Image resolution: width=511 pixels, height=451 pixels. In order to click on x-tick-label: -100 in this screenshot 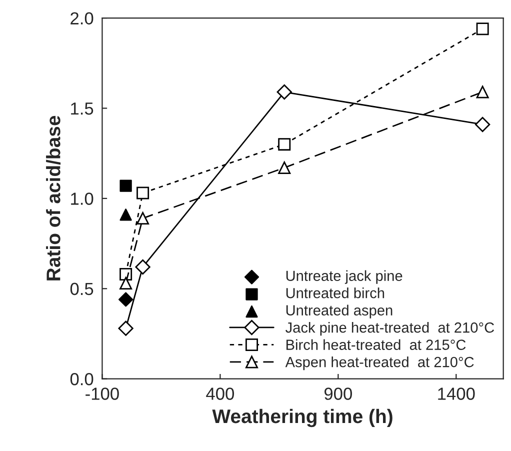, I will do `click(102, 394)`.